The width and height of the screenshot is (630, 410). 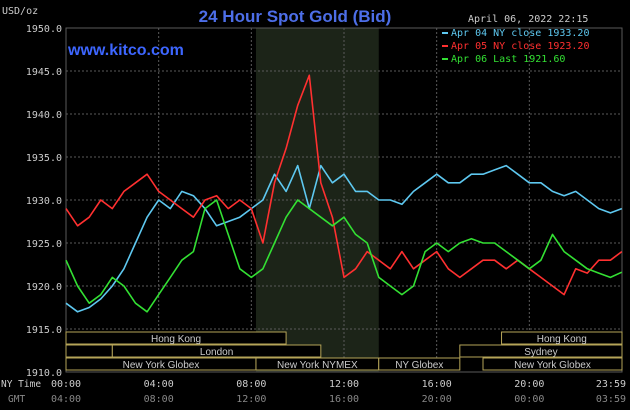 I want to click on session-ny-globex: NY Globex, so click(x=419, y=364).